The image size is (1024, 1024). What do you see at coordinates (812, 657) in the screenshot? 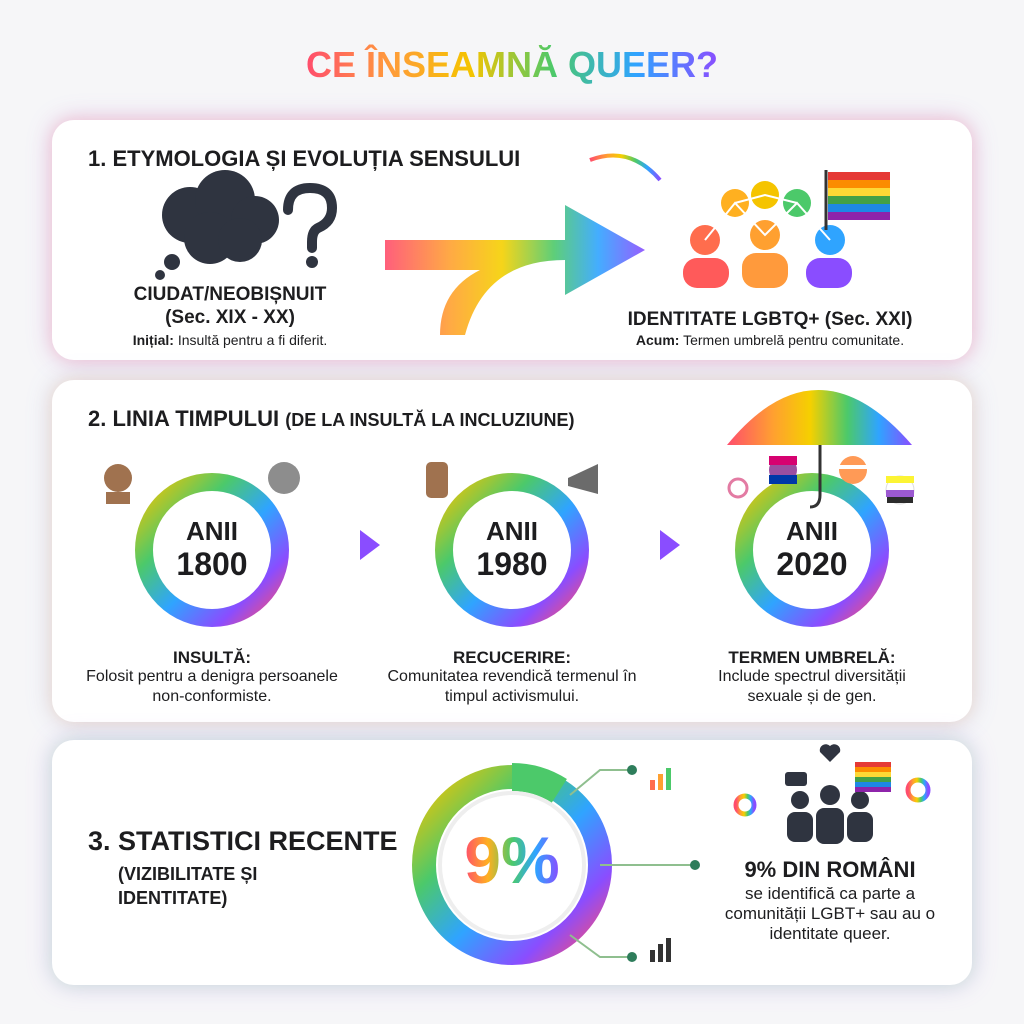
I see `era-title: TERMEN UMBRELĂ:` at bounding box center [812, 657].